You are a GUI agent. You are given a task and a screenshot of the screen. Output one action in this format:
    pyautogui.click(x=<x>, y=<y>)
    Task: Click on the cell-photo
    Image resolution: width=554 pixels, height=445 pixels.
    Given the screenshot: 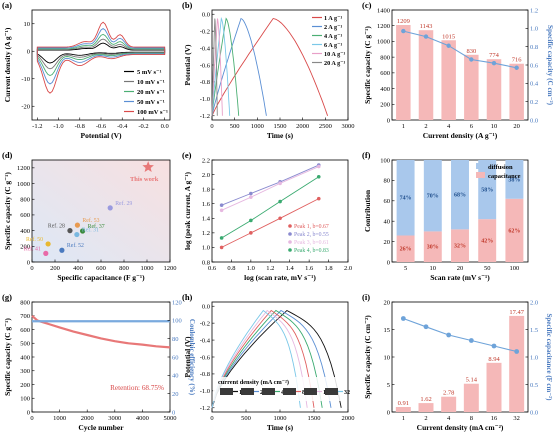 What is the action you would take?
    pyautogui.click(x=268, y=391)
    